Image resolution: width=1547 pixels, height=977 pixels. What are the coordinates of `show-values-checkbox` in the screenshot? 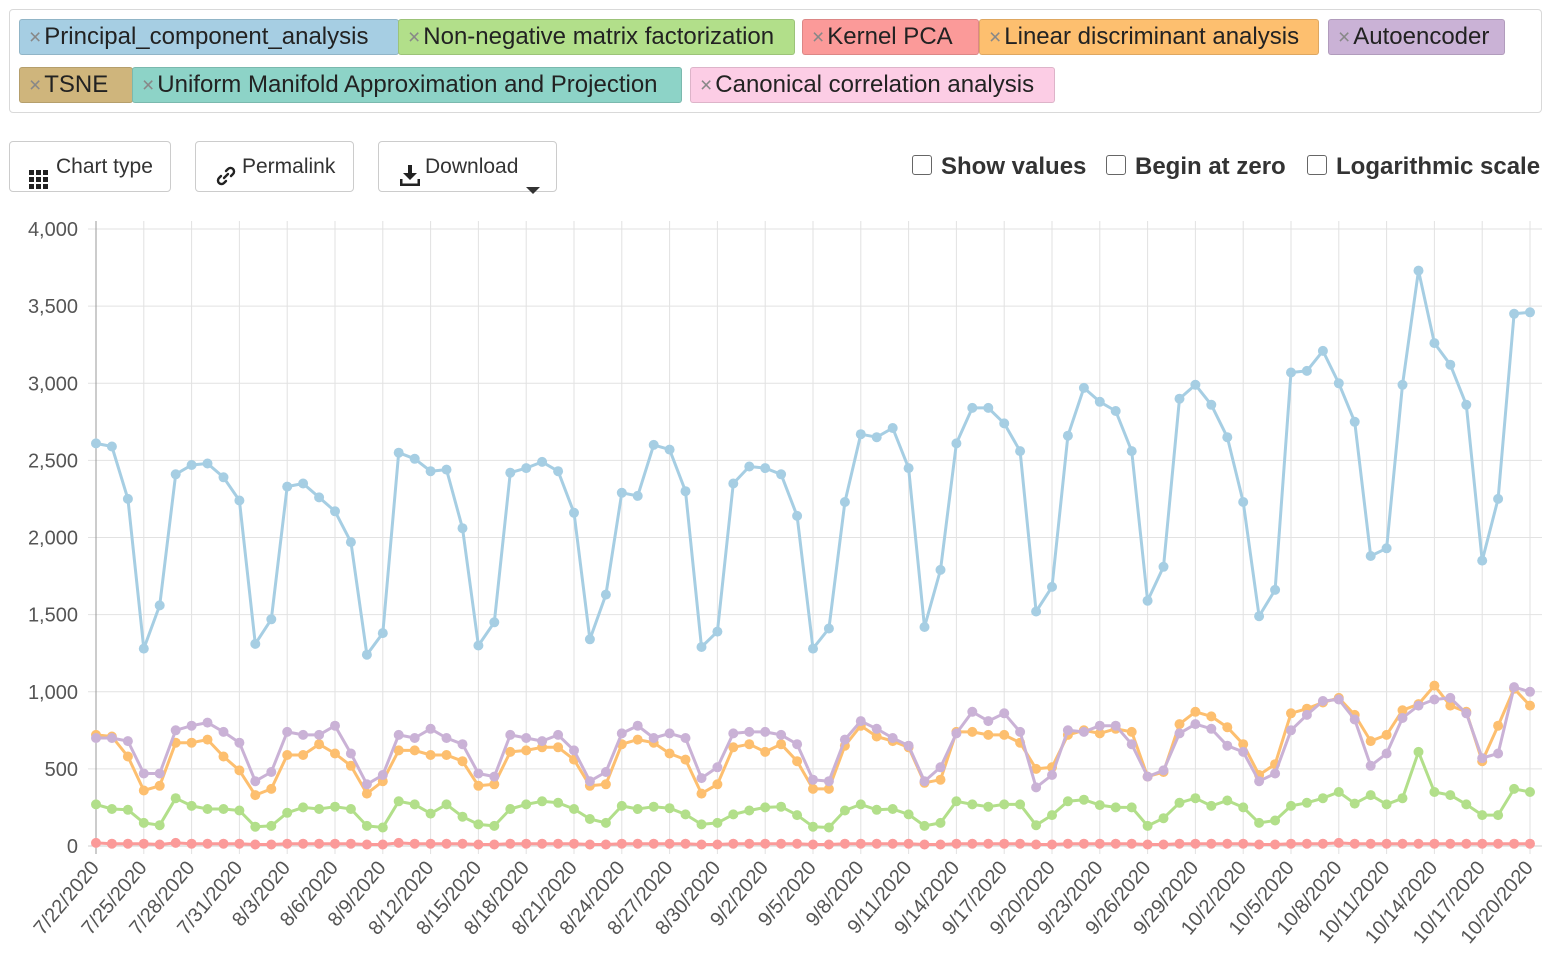 It's located at (922, 165).